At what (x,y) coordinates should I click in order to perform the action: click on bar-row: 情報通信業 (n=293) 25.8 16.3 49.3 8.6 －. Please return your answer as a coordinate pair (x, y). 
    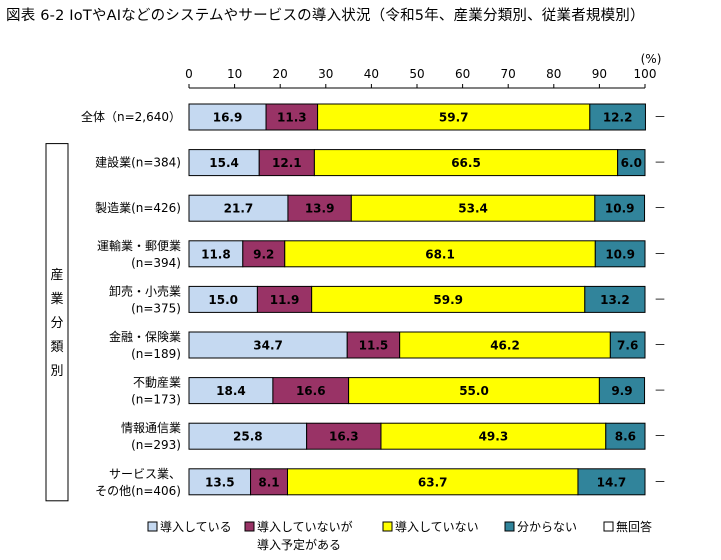
    Looking at the image, I should click on (393, 436).